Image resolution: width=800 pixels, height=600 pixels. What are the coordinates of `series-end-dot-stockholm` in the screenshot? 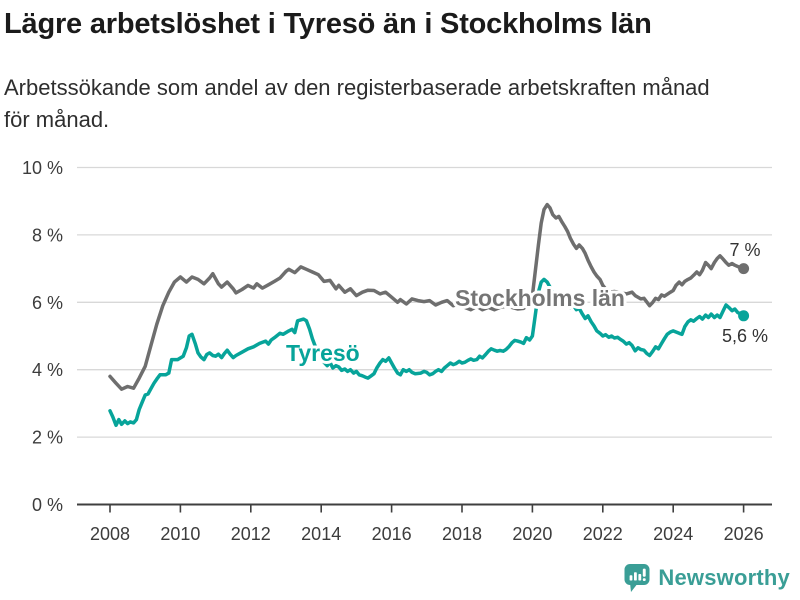 It's located at (744, 269).